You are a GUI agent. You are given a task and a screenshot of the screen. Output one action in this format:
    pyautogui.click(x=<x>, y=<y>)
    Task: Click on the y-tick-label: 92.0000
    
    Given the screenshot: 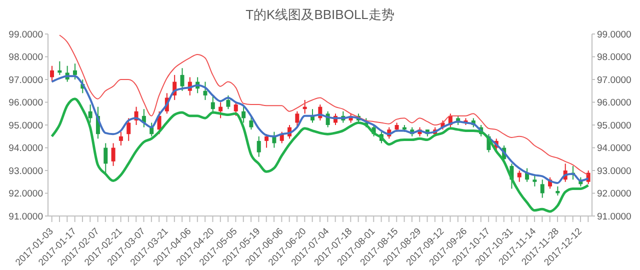 What is the action you would take?
    pyautogui.click(x=25, y=194)
    